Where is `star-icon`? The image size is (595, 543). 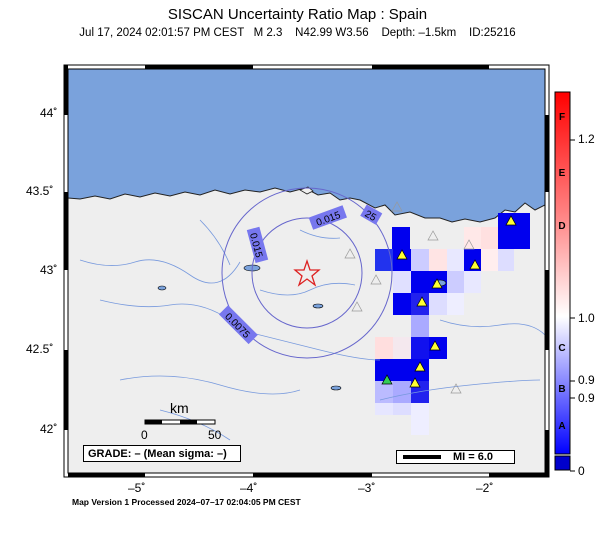
star-icon is located at coordinates (307, 272).